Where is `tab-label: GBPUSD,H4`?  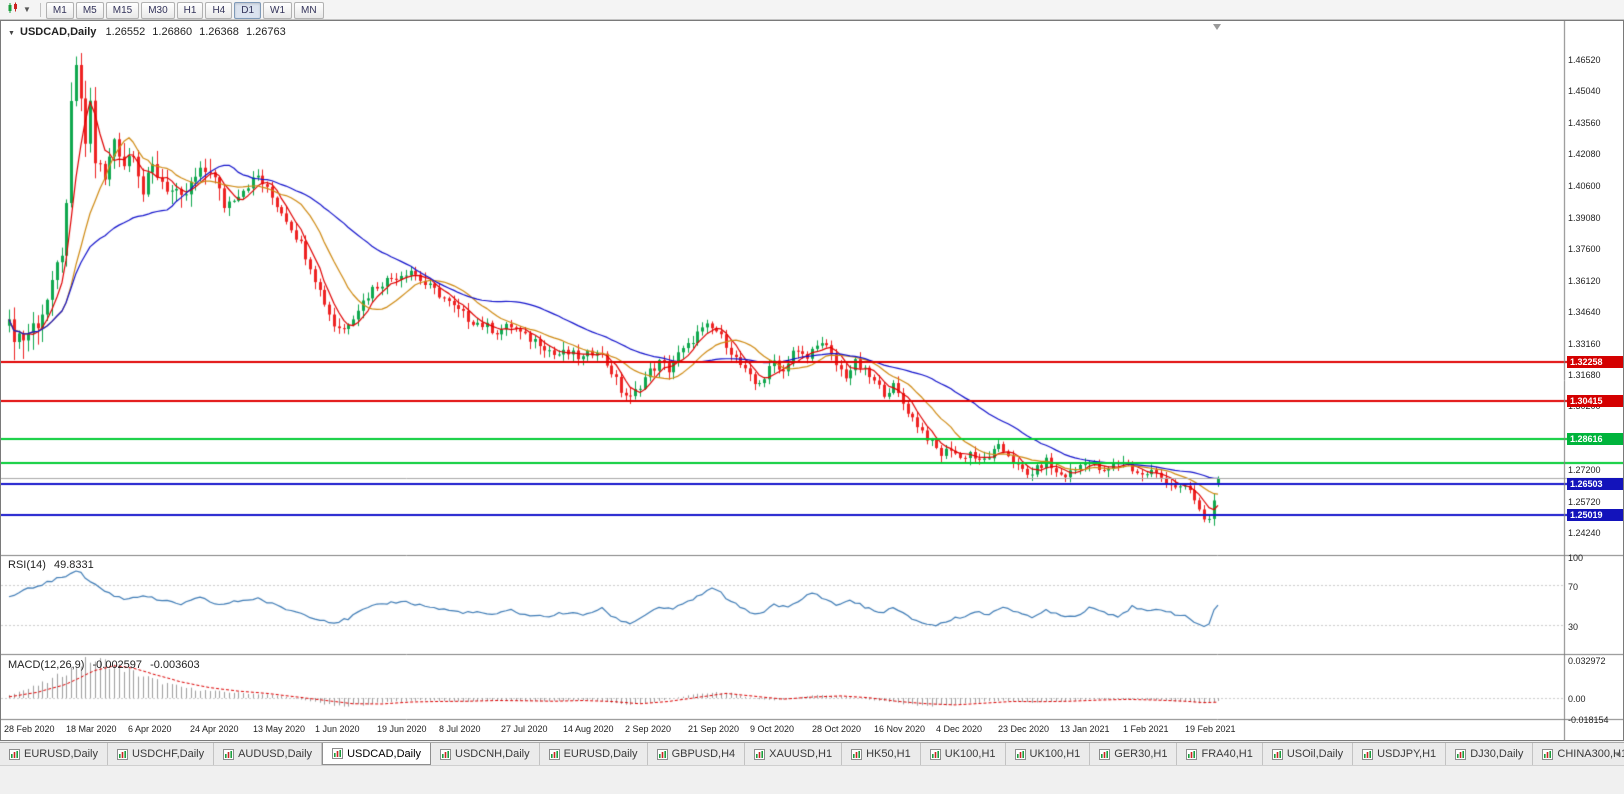 tab-label: GBPUSD,H4 is located at coordinates (703, 754).